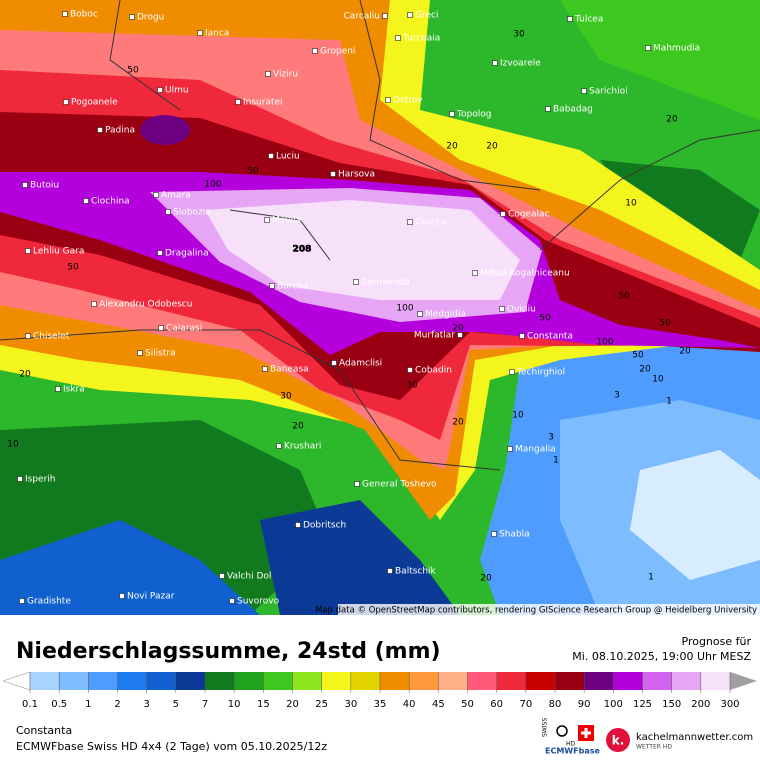  Describe the element at coordinates (572, 751) in the screenshot. I see `logo-ecmwf: ECMWFbase` at that location.